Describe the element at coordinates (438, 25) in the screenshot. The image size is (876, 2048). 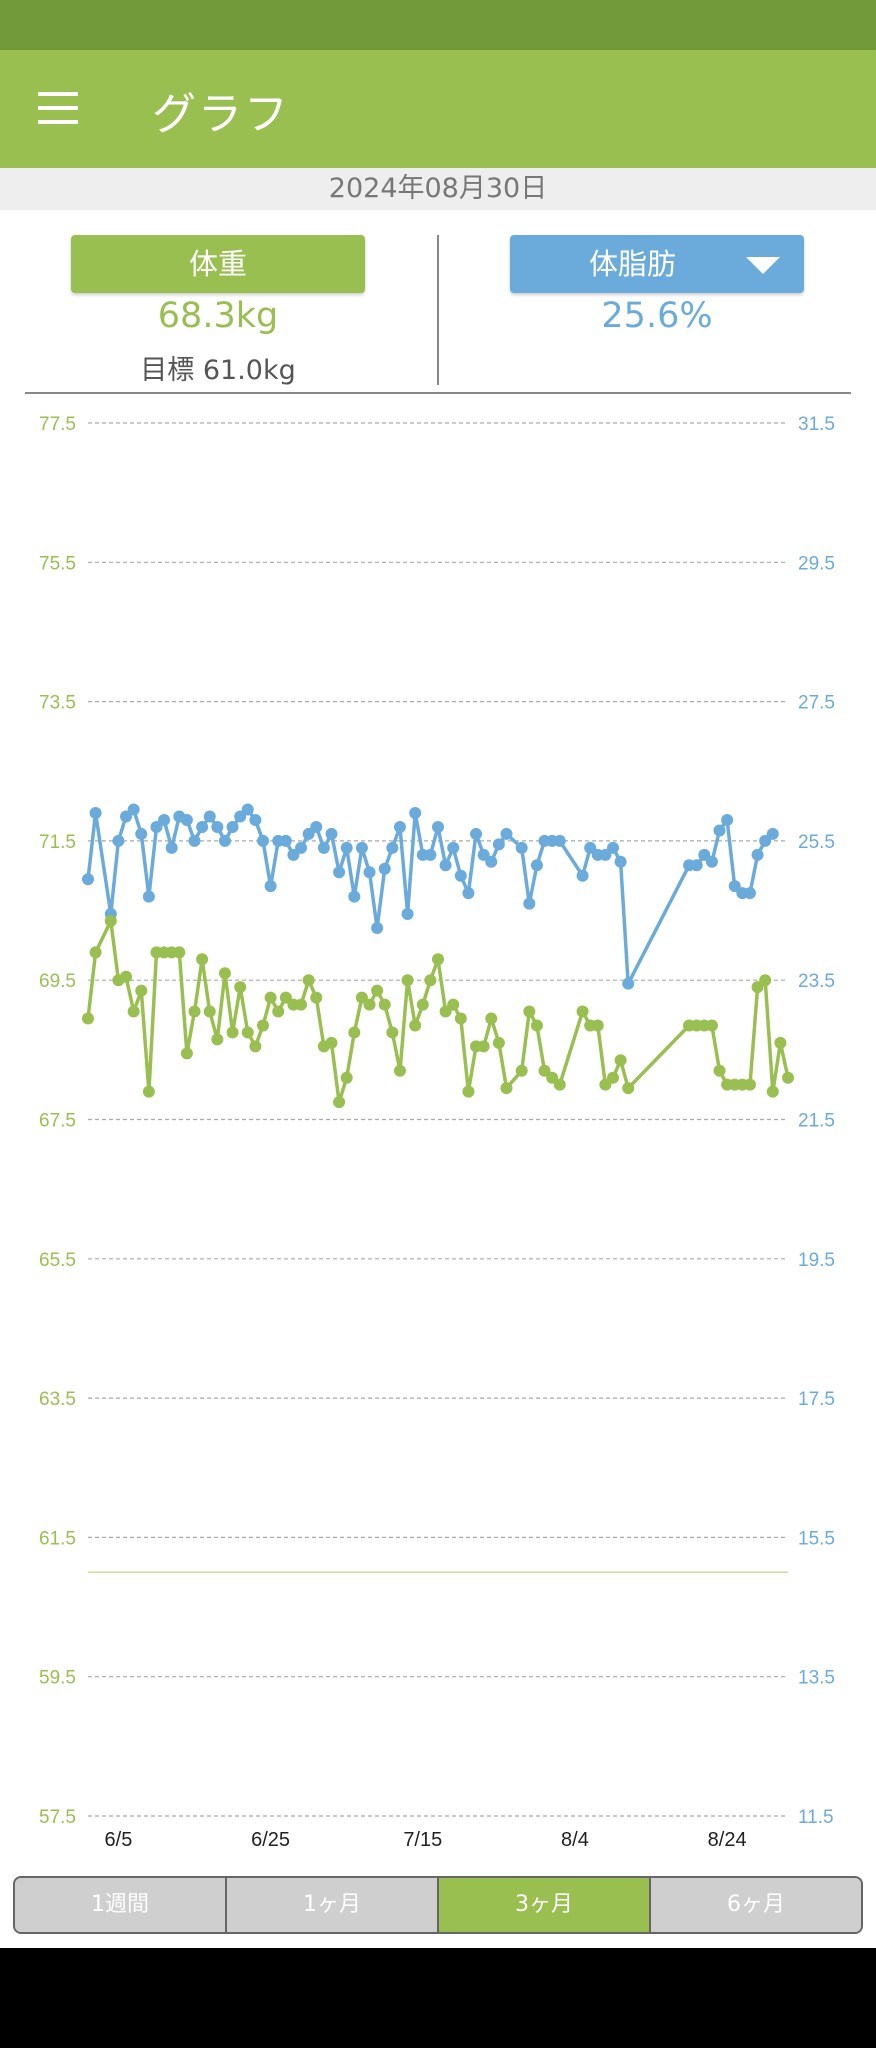
I see `status-bar` at that location.